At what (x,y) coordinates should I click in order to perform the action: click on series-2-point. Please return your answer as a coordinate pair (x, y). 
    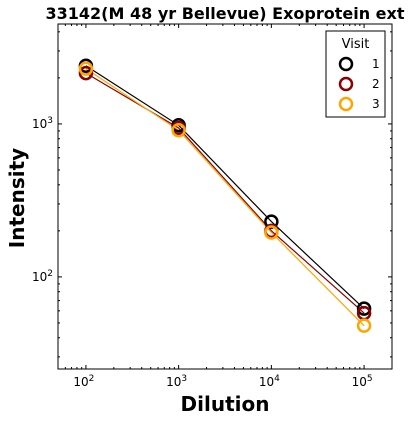
    Looking at the image, I should click on (86, 73).